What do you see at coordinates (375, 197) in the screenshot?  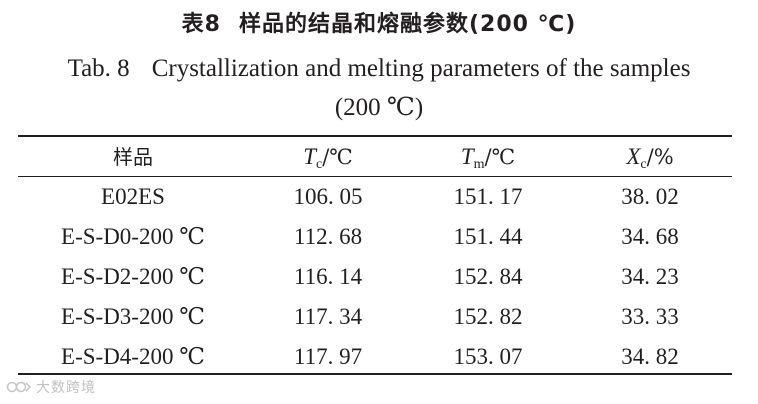 I see `table-row: E02ES 106. 05 151. 17 38. 02` at bounding box center [375, 197].